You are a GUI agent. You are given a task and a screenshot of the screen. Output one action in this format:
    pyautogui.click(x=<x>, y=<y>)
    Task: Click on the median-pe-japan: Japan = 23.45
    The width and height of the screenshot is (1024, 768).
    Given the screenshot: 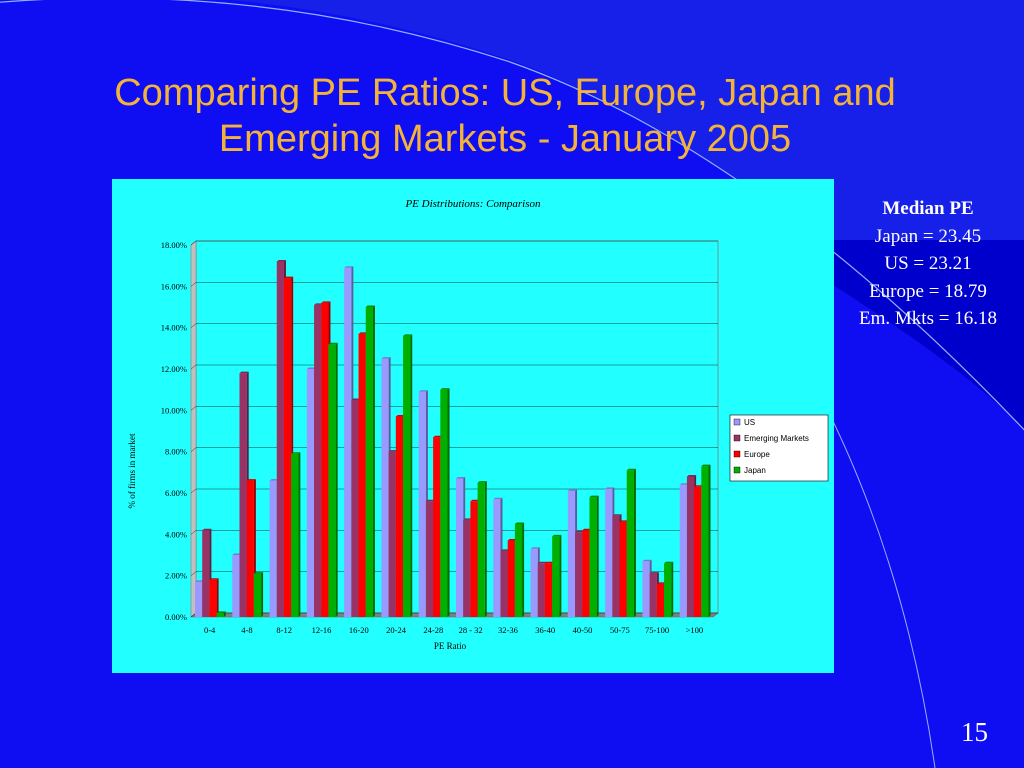 What is the action you would take?
    pyautogui.click(x=928, y=236)
    